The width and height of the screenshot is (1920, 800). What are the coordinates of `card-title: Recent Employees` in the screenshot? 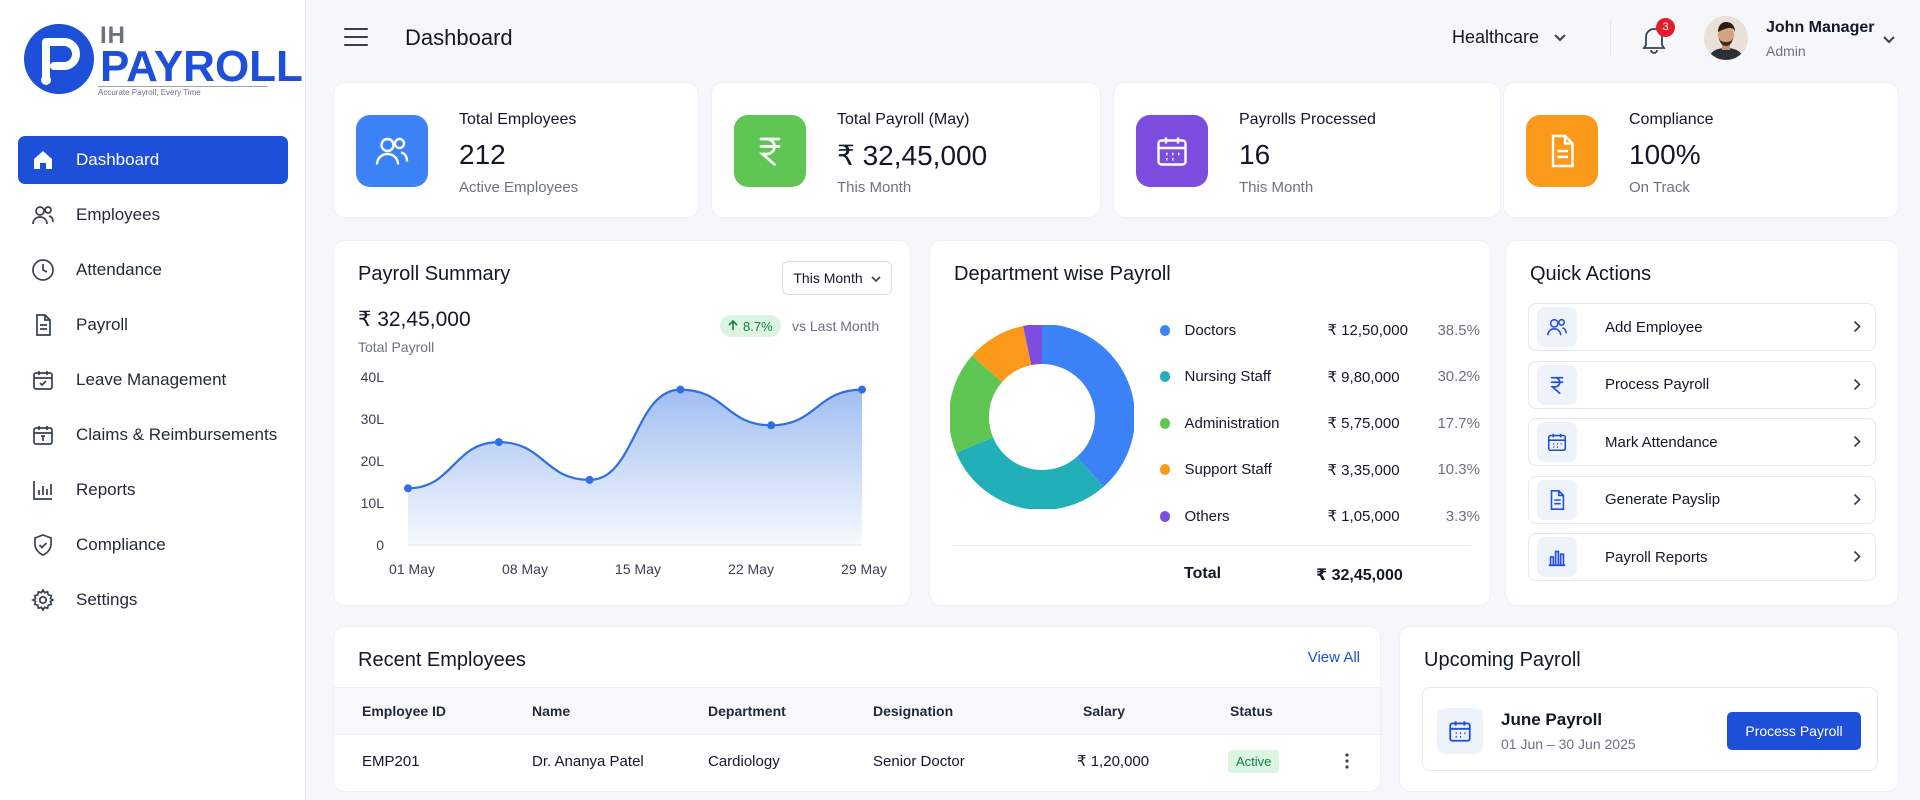 It's located at (442, 660).